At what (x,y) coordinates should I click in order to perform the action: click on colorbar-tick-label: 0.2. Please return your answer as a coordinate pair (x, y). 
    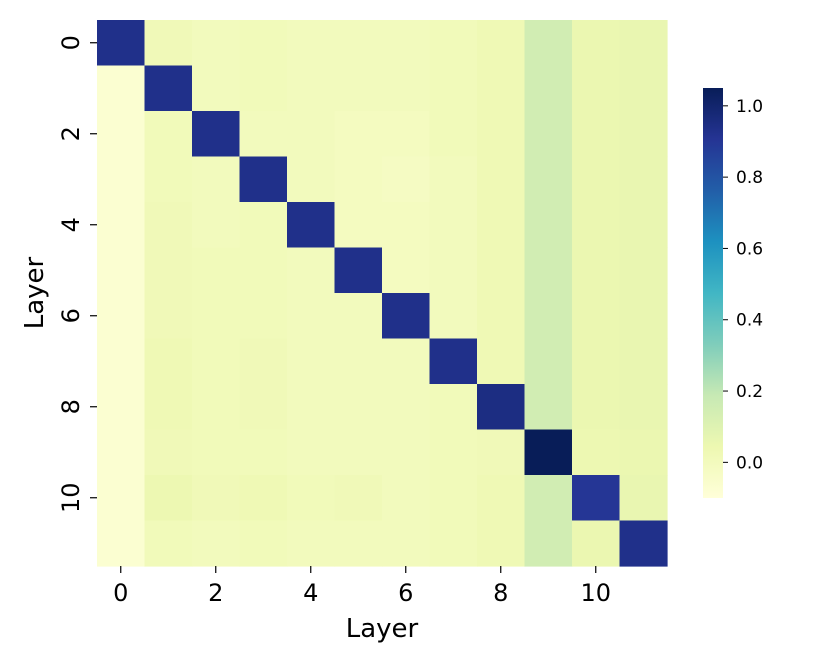
    Looking at the image, I should click on (749, 392).